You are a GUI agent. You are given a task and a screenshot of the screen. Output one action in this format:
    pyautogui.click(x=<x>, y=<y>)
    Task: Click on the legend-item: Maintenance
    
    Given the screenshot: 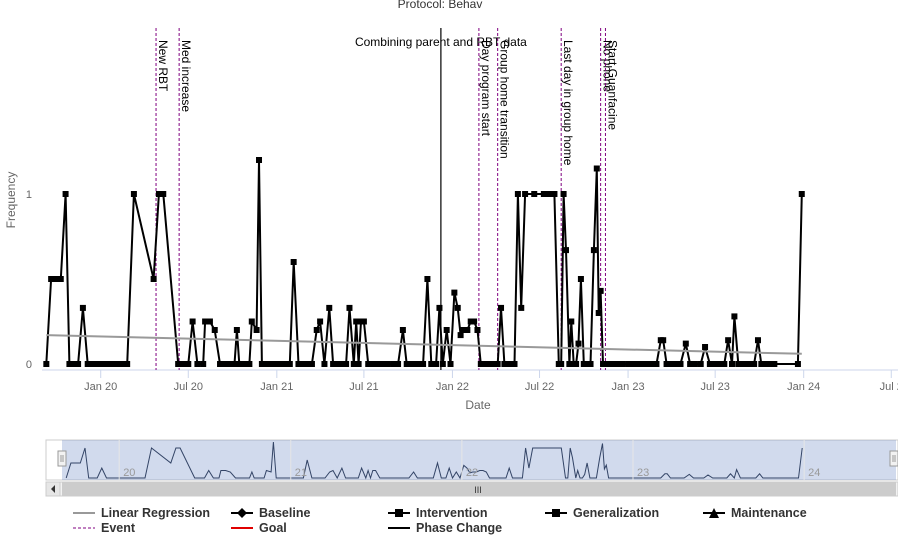 What is the action you would take?
    pyautogui.click(x=755, y=513)
    